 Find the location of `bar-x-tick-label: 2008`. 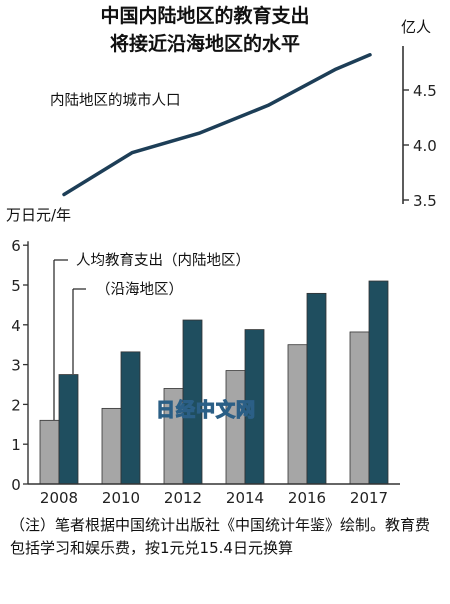

bar-x-tick-label: 2008 is located at coordinates (59, 498).